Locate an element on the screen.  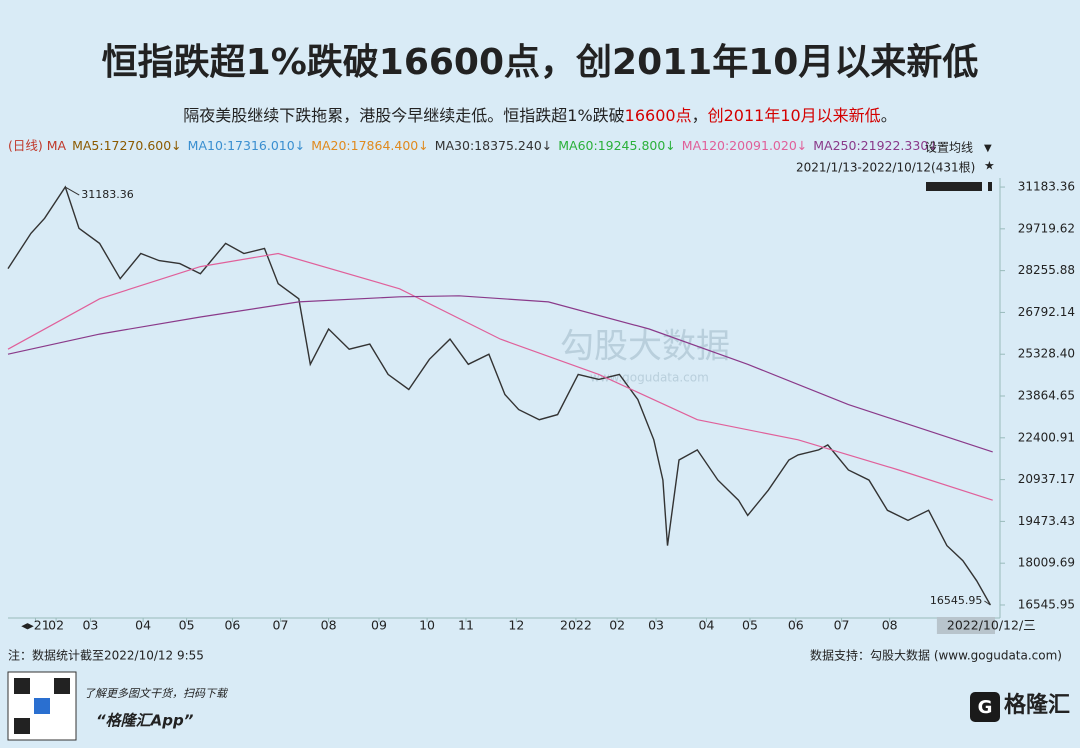
subtitle-part: 隔夜美股继续下跌拖累，港股今早继续走低。恒指跌超1%跌破 is located at coordinates (403, 115).